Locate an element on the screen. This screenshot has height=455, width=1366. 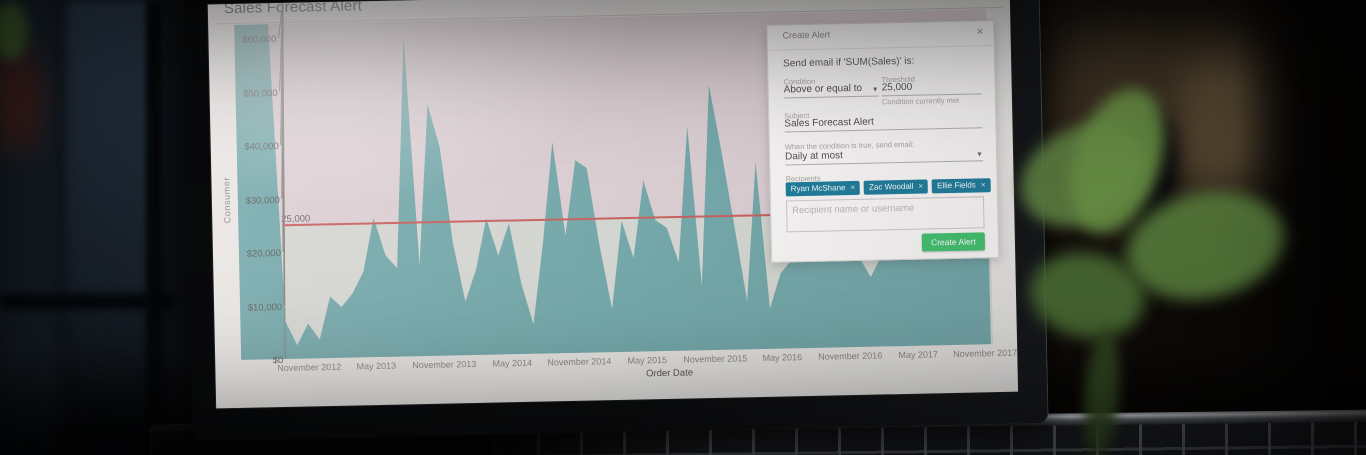
alert-condition-intro: Send email if 'SUM(Sales)' is: is located at coordinates (849, 62).